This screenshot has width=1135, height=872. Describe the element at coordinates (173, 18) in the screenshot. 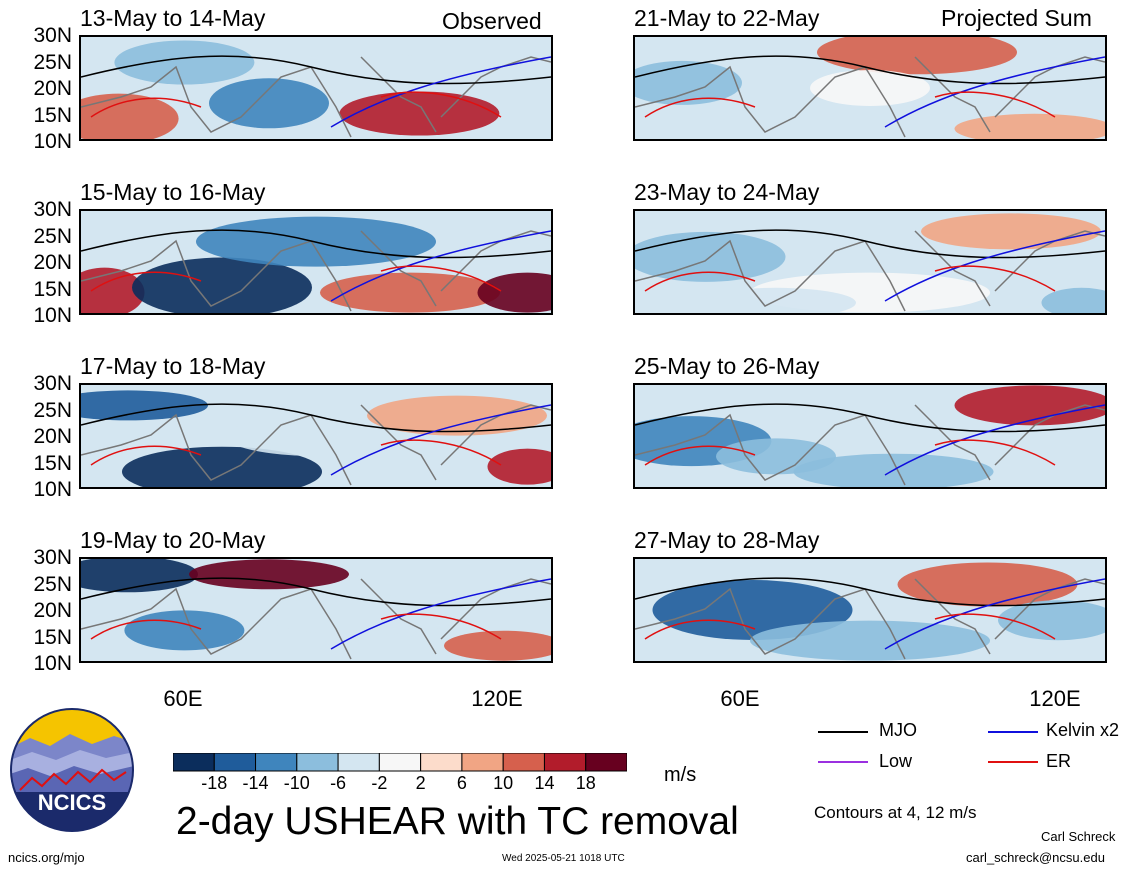

I see `panel-title: 13-May to 14-May` at that location.